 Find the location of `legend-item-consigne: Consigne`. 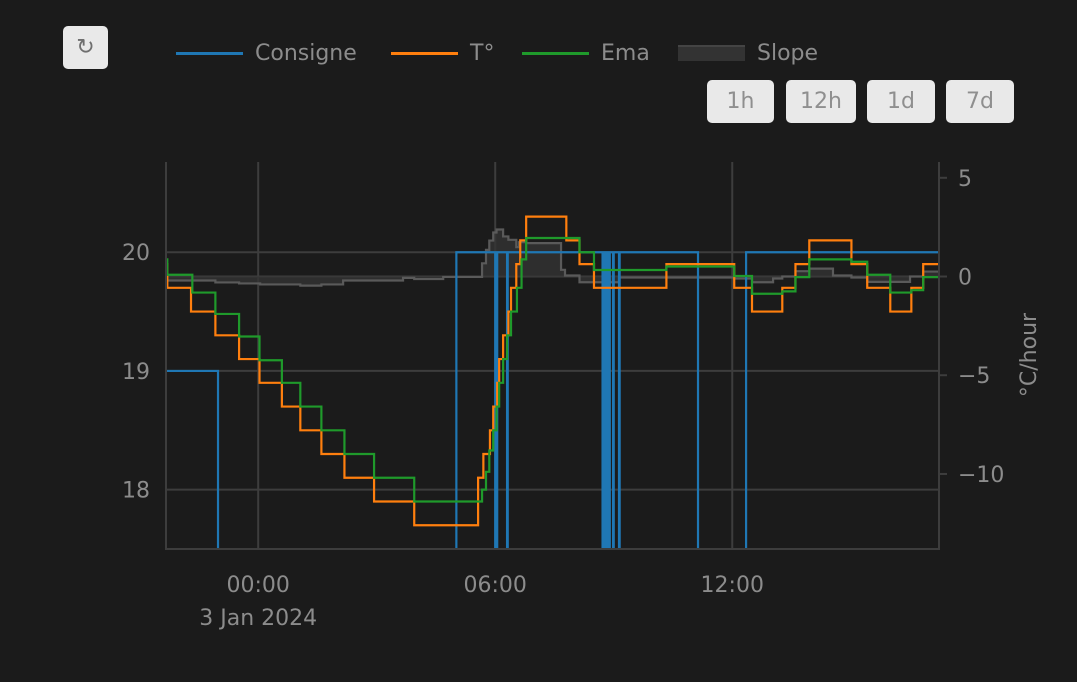

legend-item-consigne: Consigne is located at coordinates (266, 53).